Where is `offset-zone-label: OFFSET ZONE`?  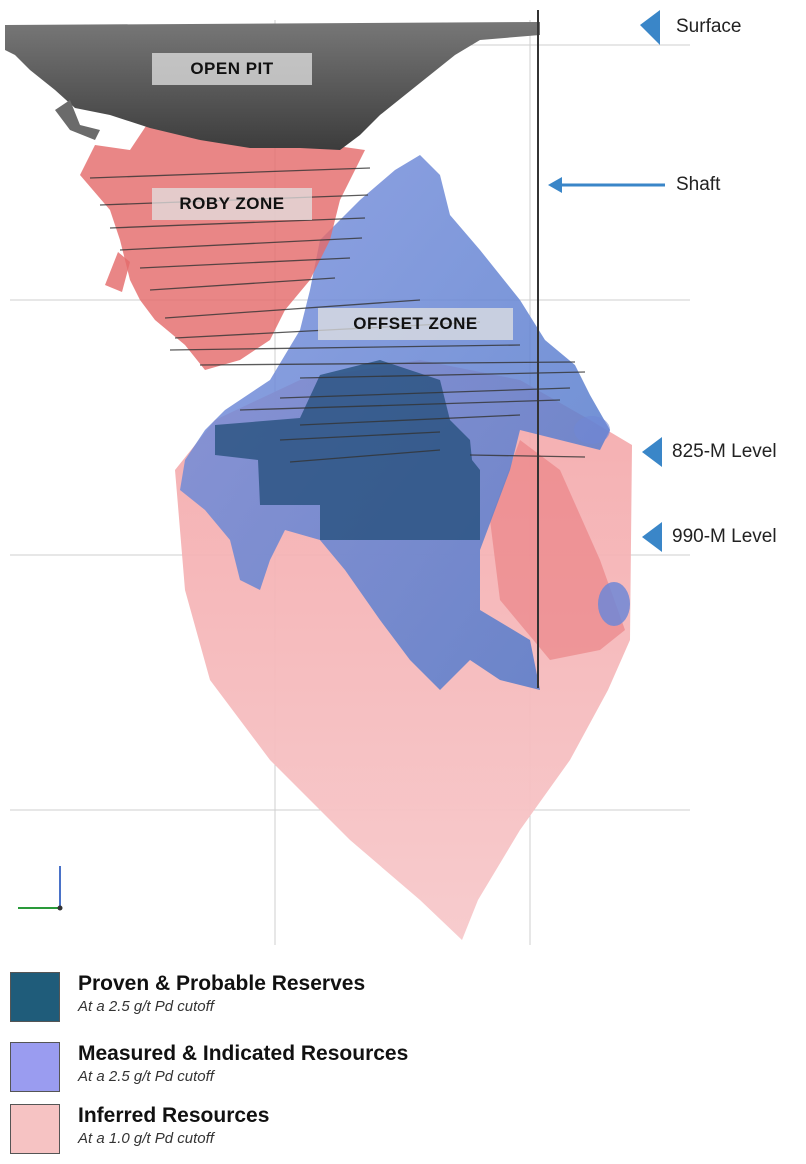 offset-zone-label: OFFSET ZONE is located at coordinates (415, 324).